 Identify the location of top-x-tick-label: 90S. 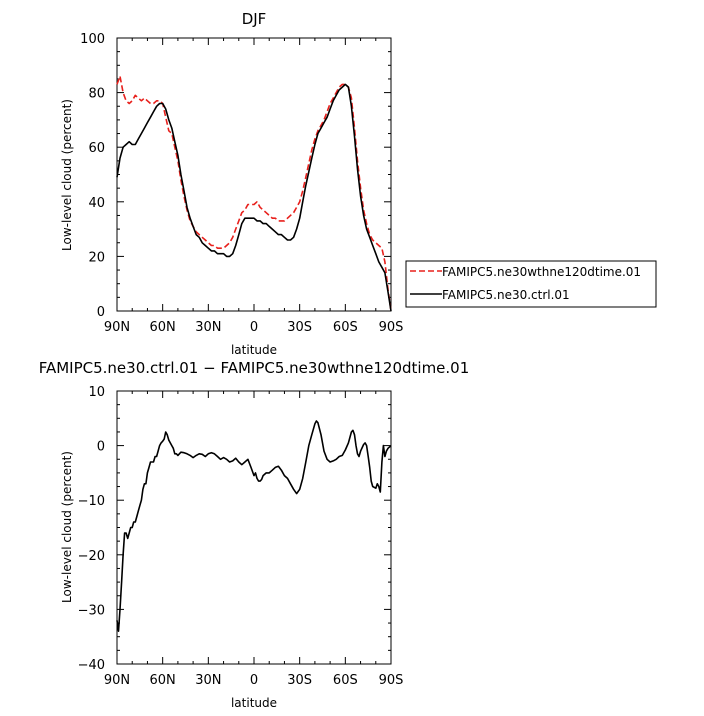
(391, 327).